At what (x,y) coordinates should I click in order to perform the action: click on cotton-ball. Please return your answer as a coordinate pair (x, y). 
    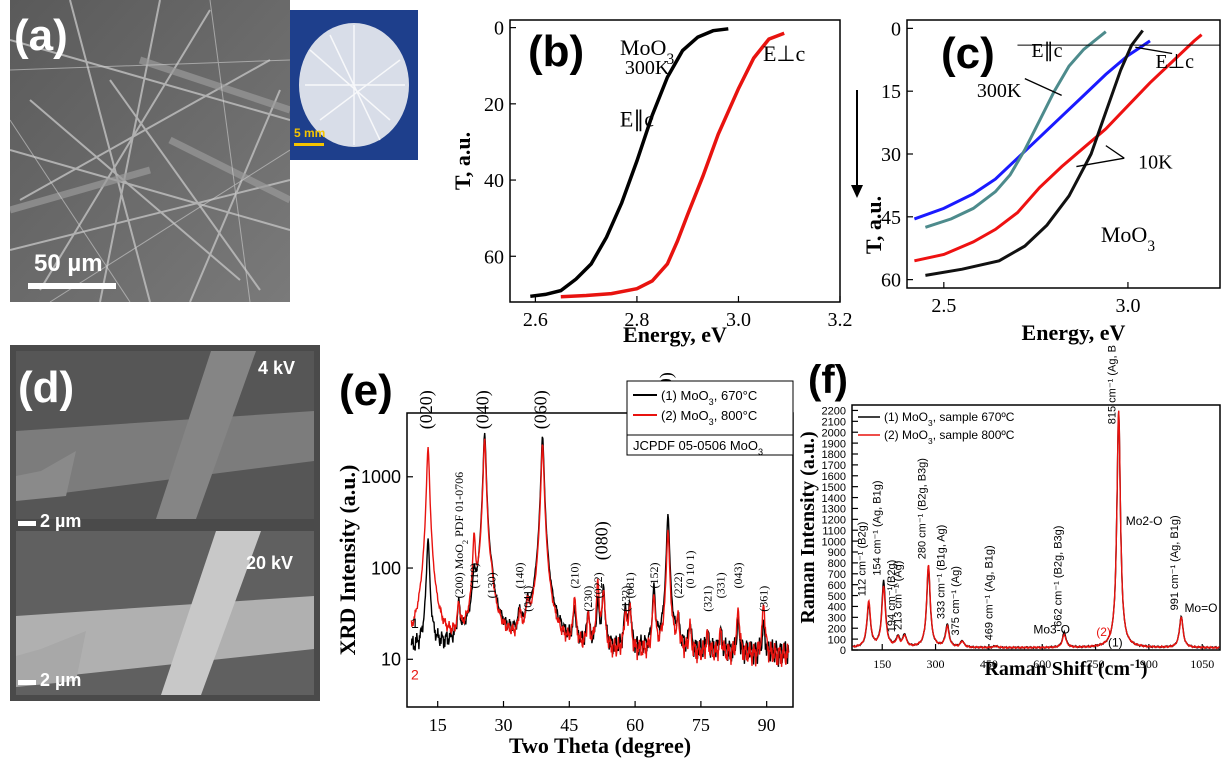
    Looking at the image, I should click on (354, 85).